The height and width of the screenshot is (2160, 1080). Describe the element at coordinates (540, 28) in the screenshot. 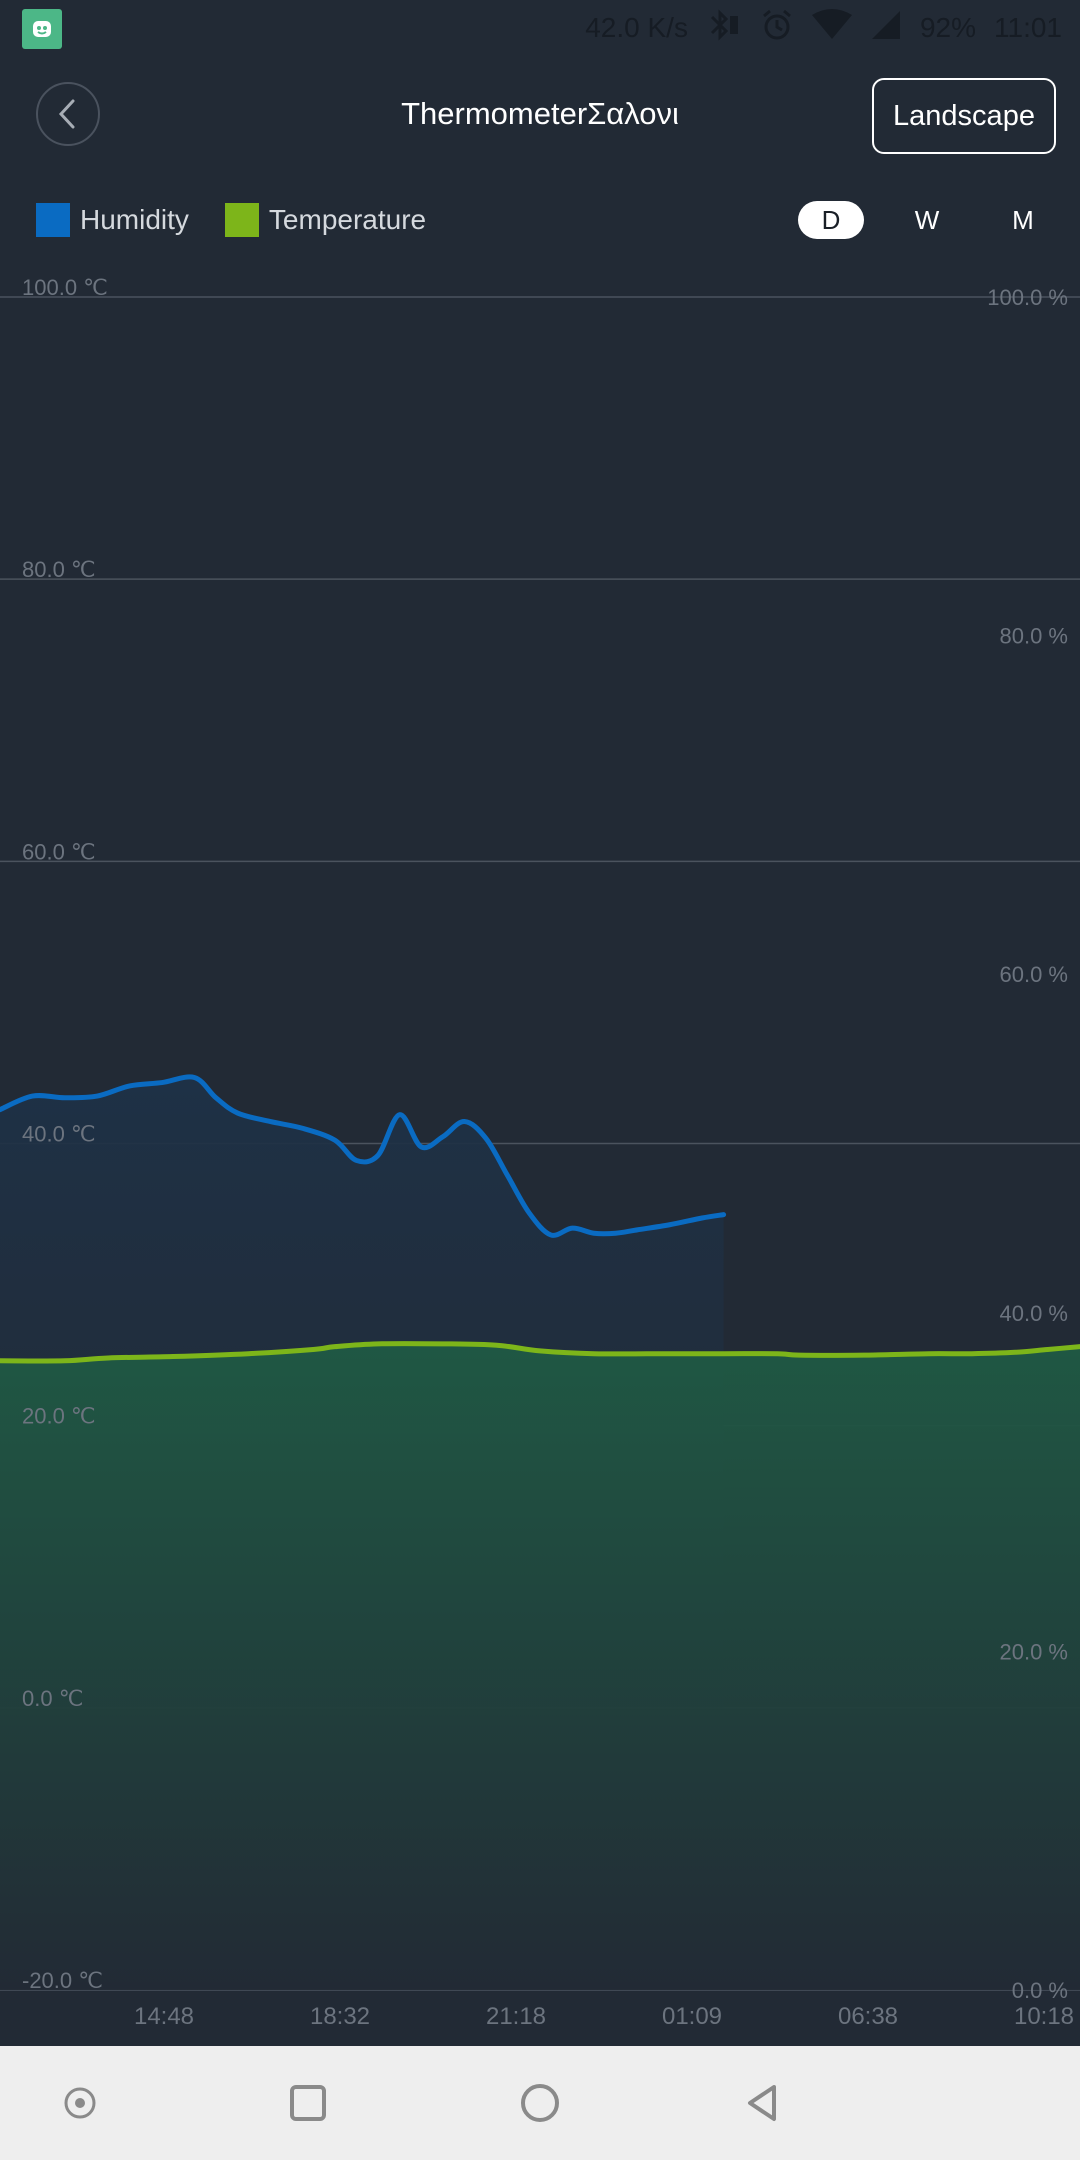

I see `status-bar: 42.0 K/s 92% 11:01` at that location.